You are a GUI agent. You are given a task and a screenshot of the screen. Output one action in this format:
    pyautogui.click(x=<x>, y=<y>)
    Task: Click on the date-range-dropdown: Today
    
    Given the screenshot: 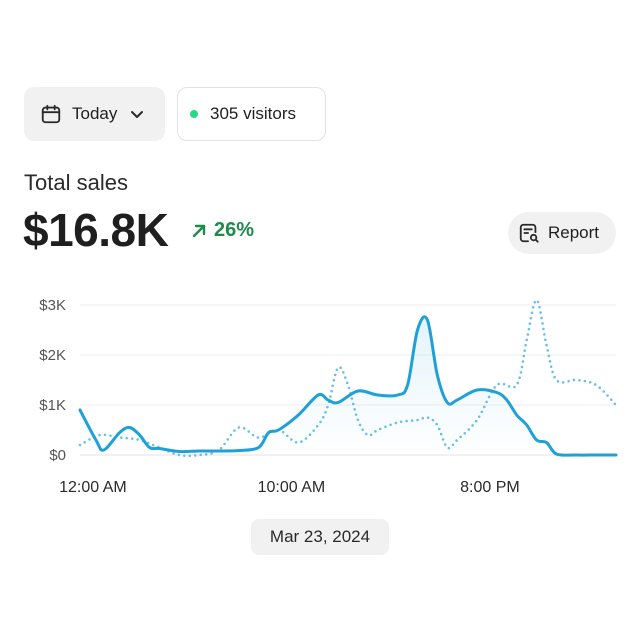 What is the action you would take?
    pyautogui.click(x=94, y=114)
    